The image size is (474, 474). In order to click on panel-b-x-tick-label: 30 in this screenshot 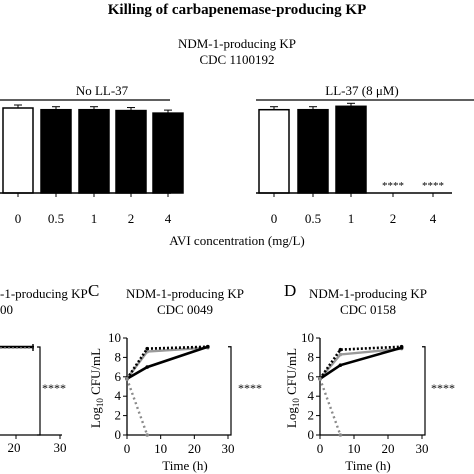, I will do `click(60, 447)`.